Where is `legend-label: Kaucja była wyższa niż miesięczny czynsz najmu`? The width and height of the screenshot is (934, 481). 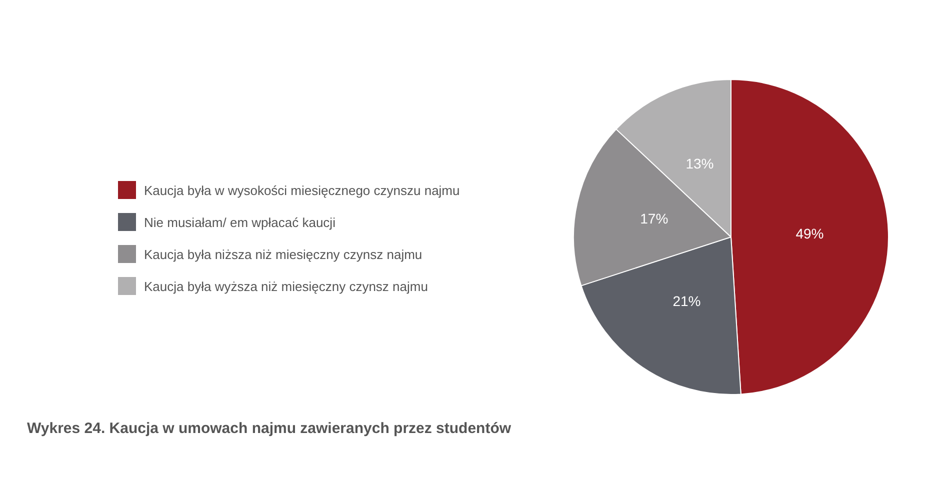 legend-label: Kaucja była wyższa niż miesięczny czynsz najmu is located at coordinates (286, 286).